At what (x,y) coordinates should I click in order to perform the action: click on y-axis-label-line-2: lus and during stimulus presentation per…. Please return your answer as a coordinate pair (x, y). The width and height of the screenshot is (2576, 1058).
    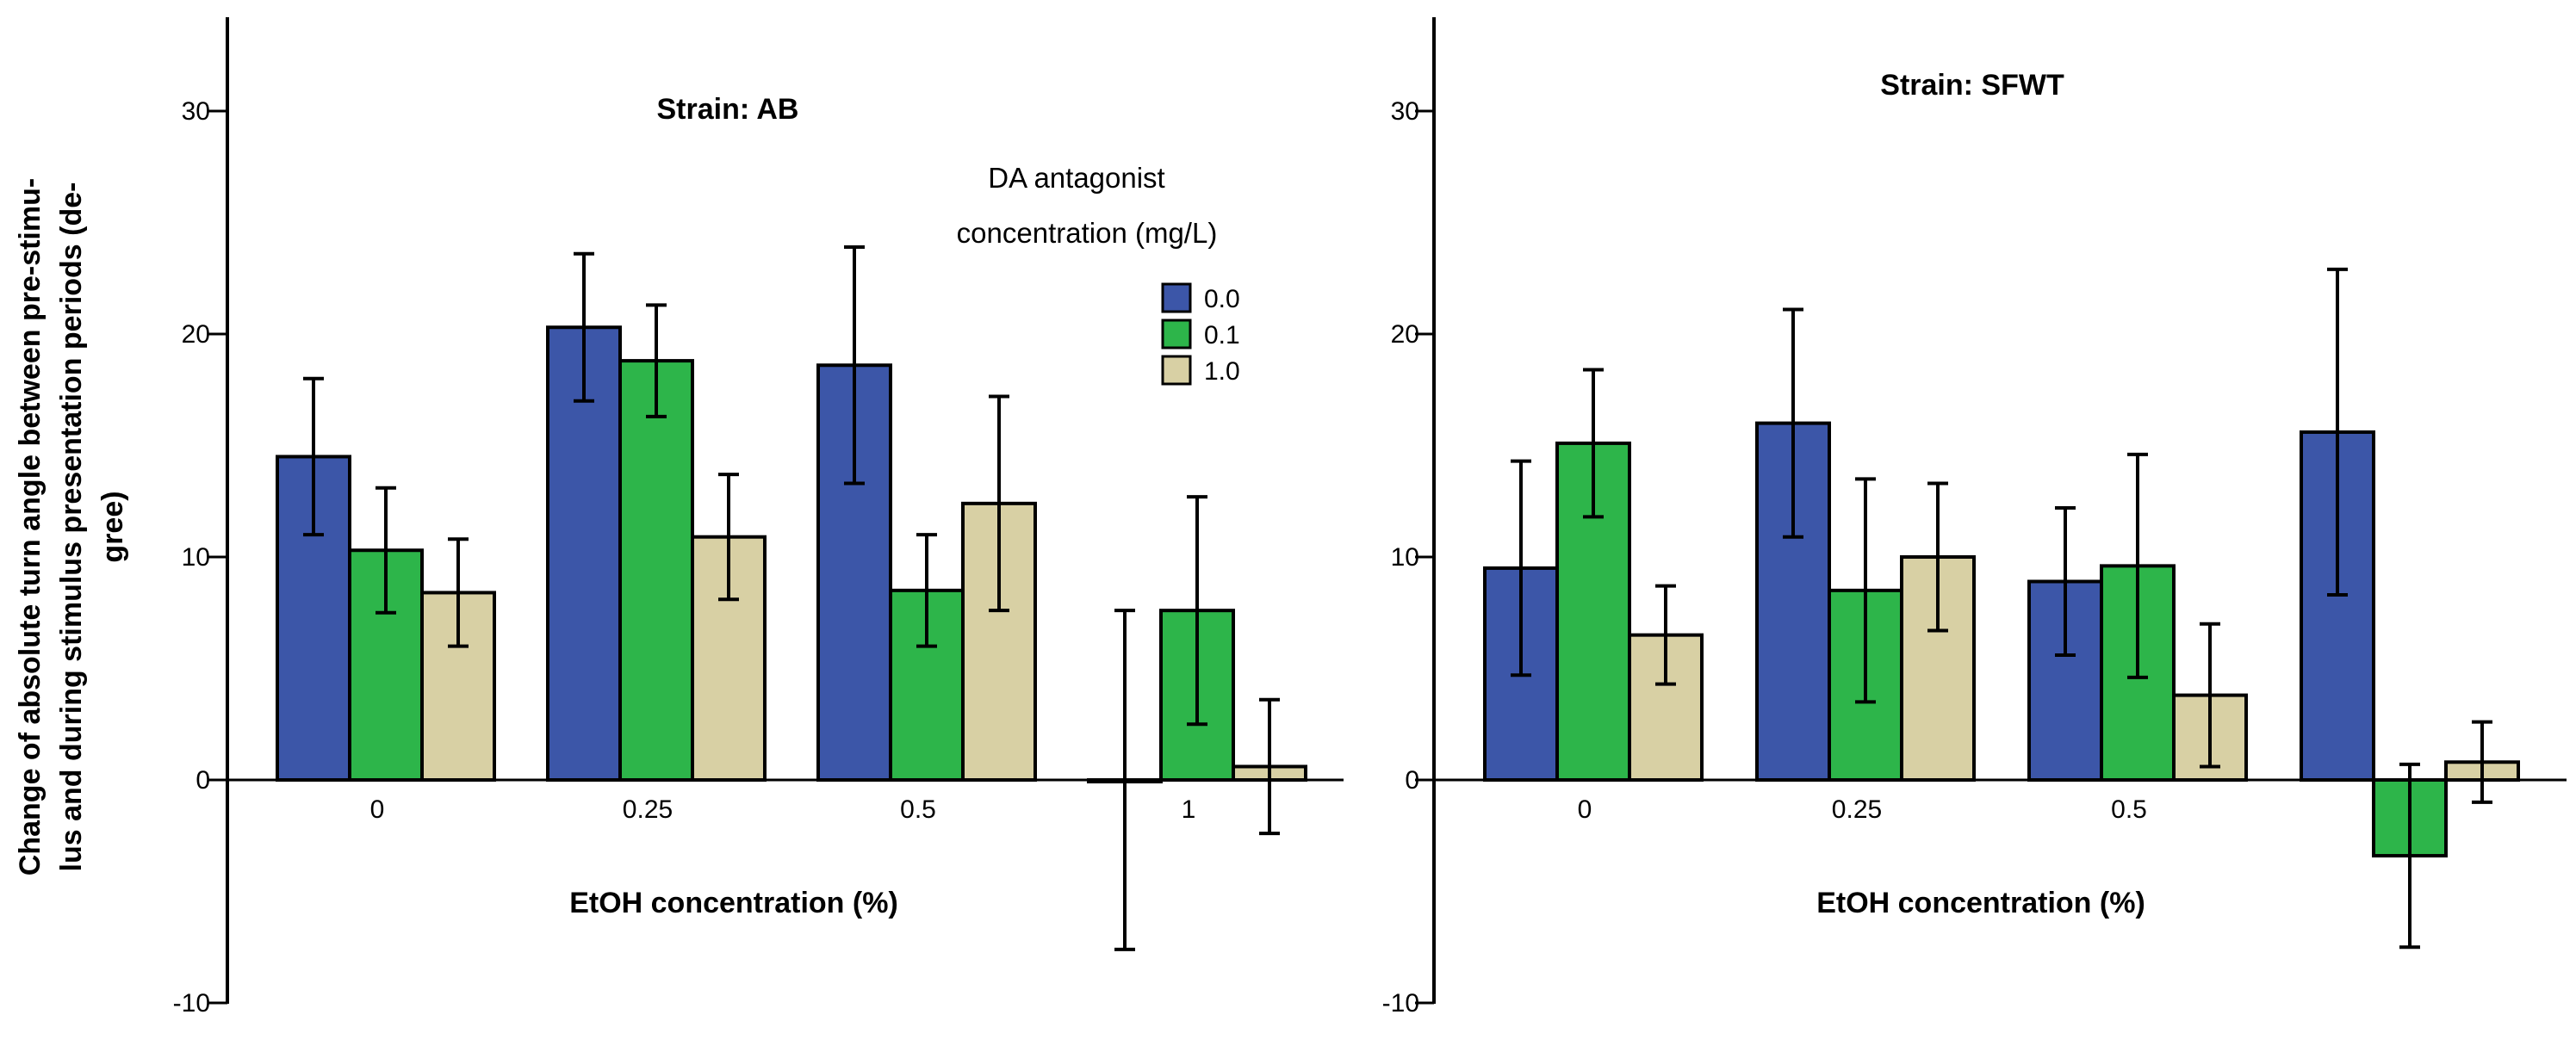
    Looking at the image, I should click on (71, 527).